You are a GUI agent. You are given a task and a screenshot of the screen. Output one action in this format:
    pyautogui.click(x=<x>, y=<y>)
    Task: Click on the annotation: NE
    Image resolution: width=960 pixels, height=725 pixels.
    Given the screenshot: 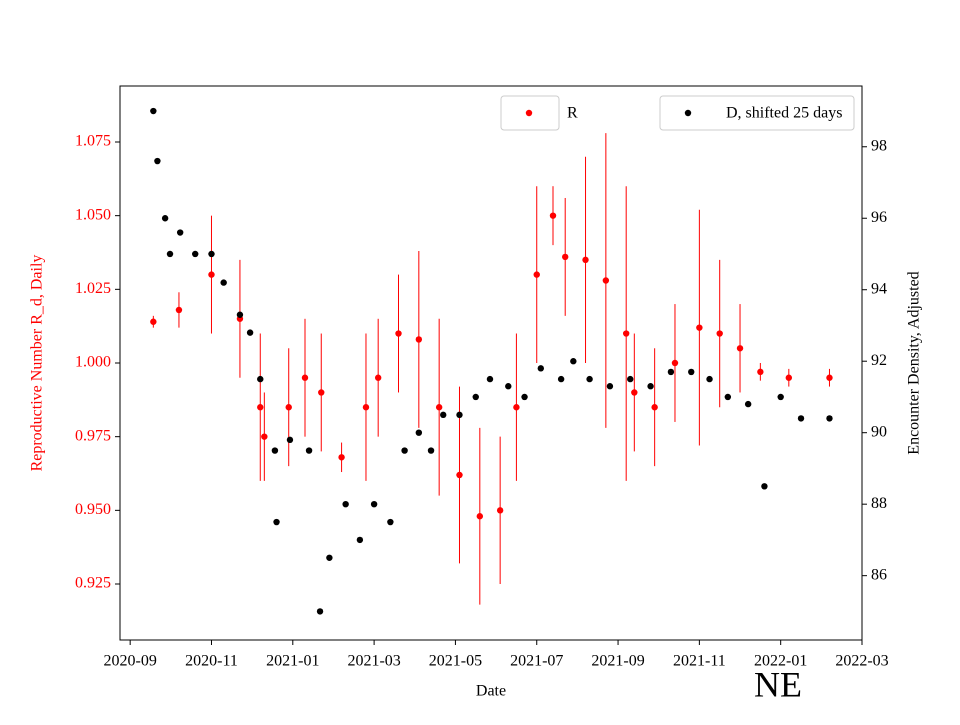 What is the action you would take?
    pyautogui.click(x=778, y=684)
    